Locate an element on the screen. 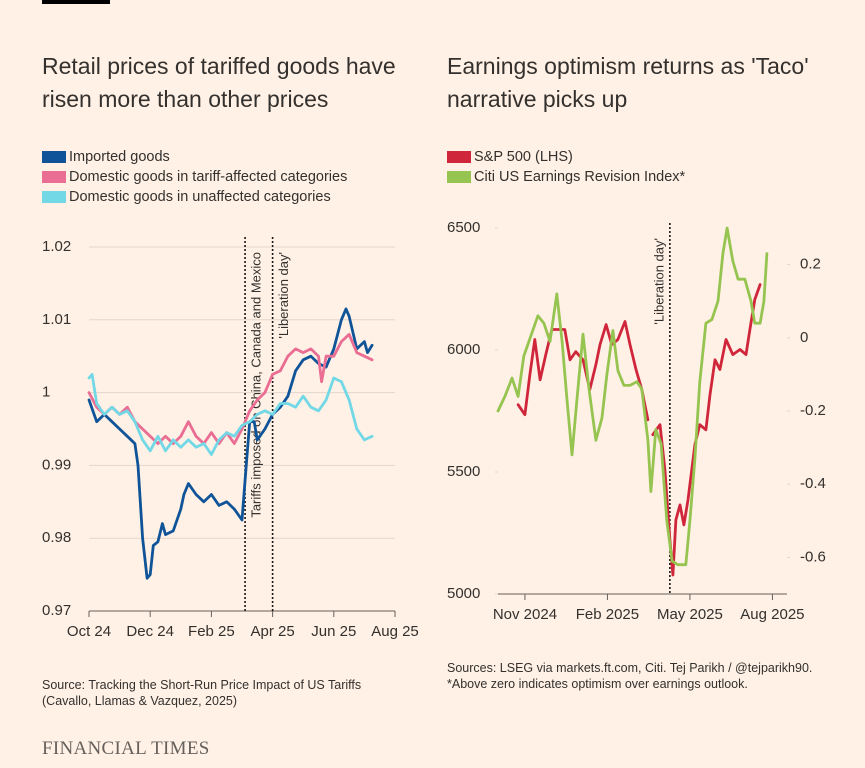 This screenshot has height=768, width=865. legend-item: Imported goods is located at coordinates (194, 157).